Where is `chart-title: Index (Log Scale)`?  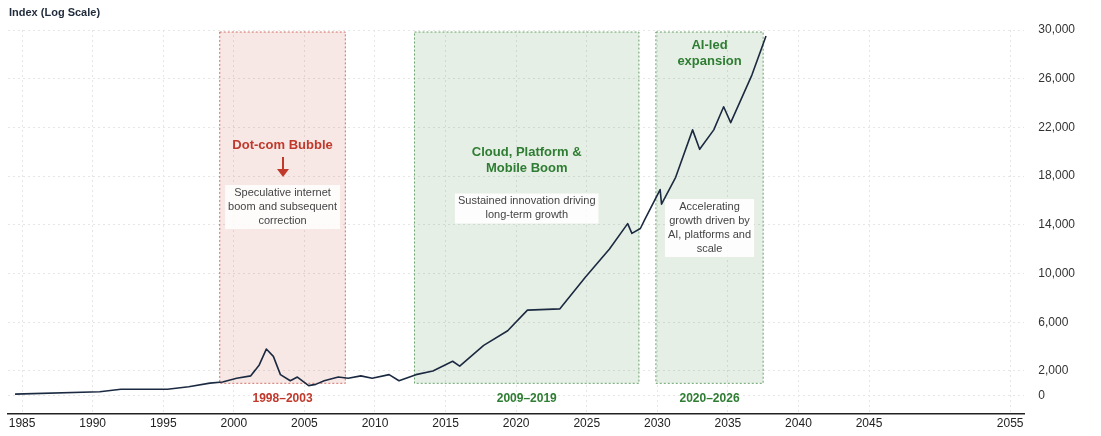
chart-title: Index (Log Scale) is located at coordinates (55, 12).